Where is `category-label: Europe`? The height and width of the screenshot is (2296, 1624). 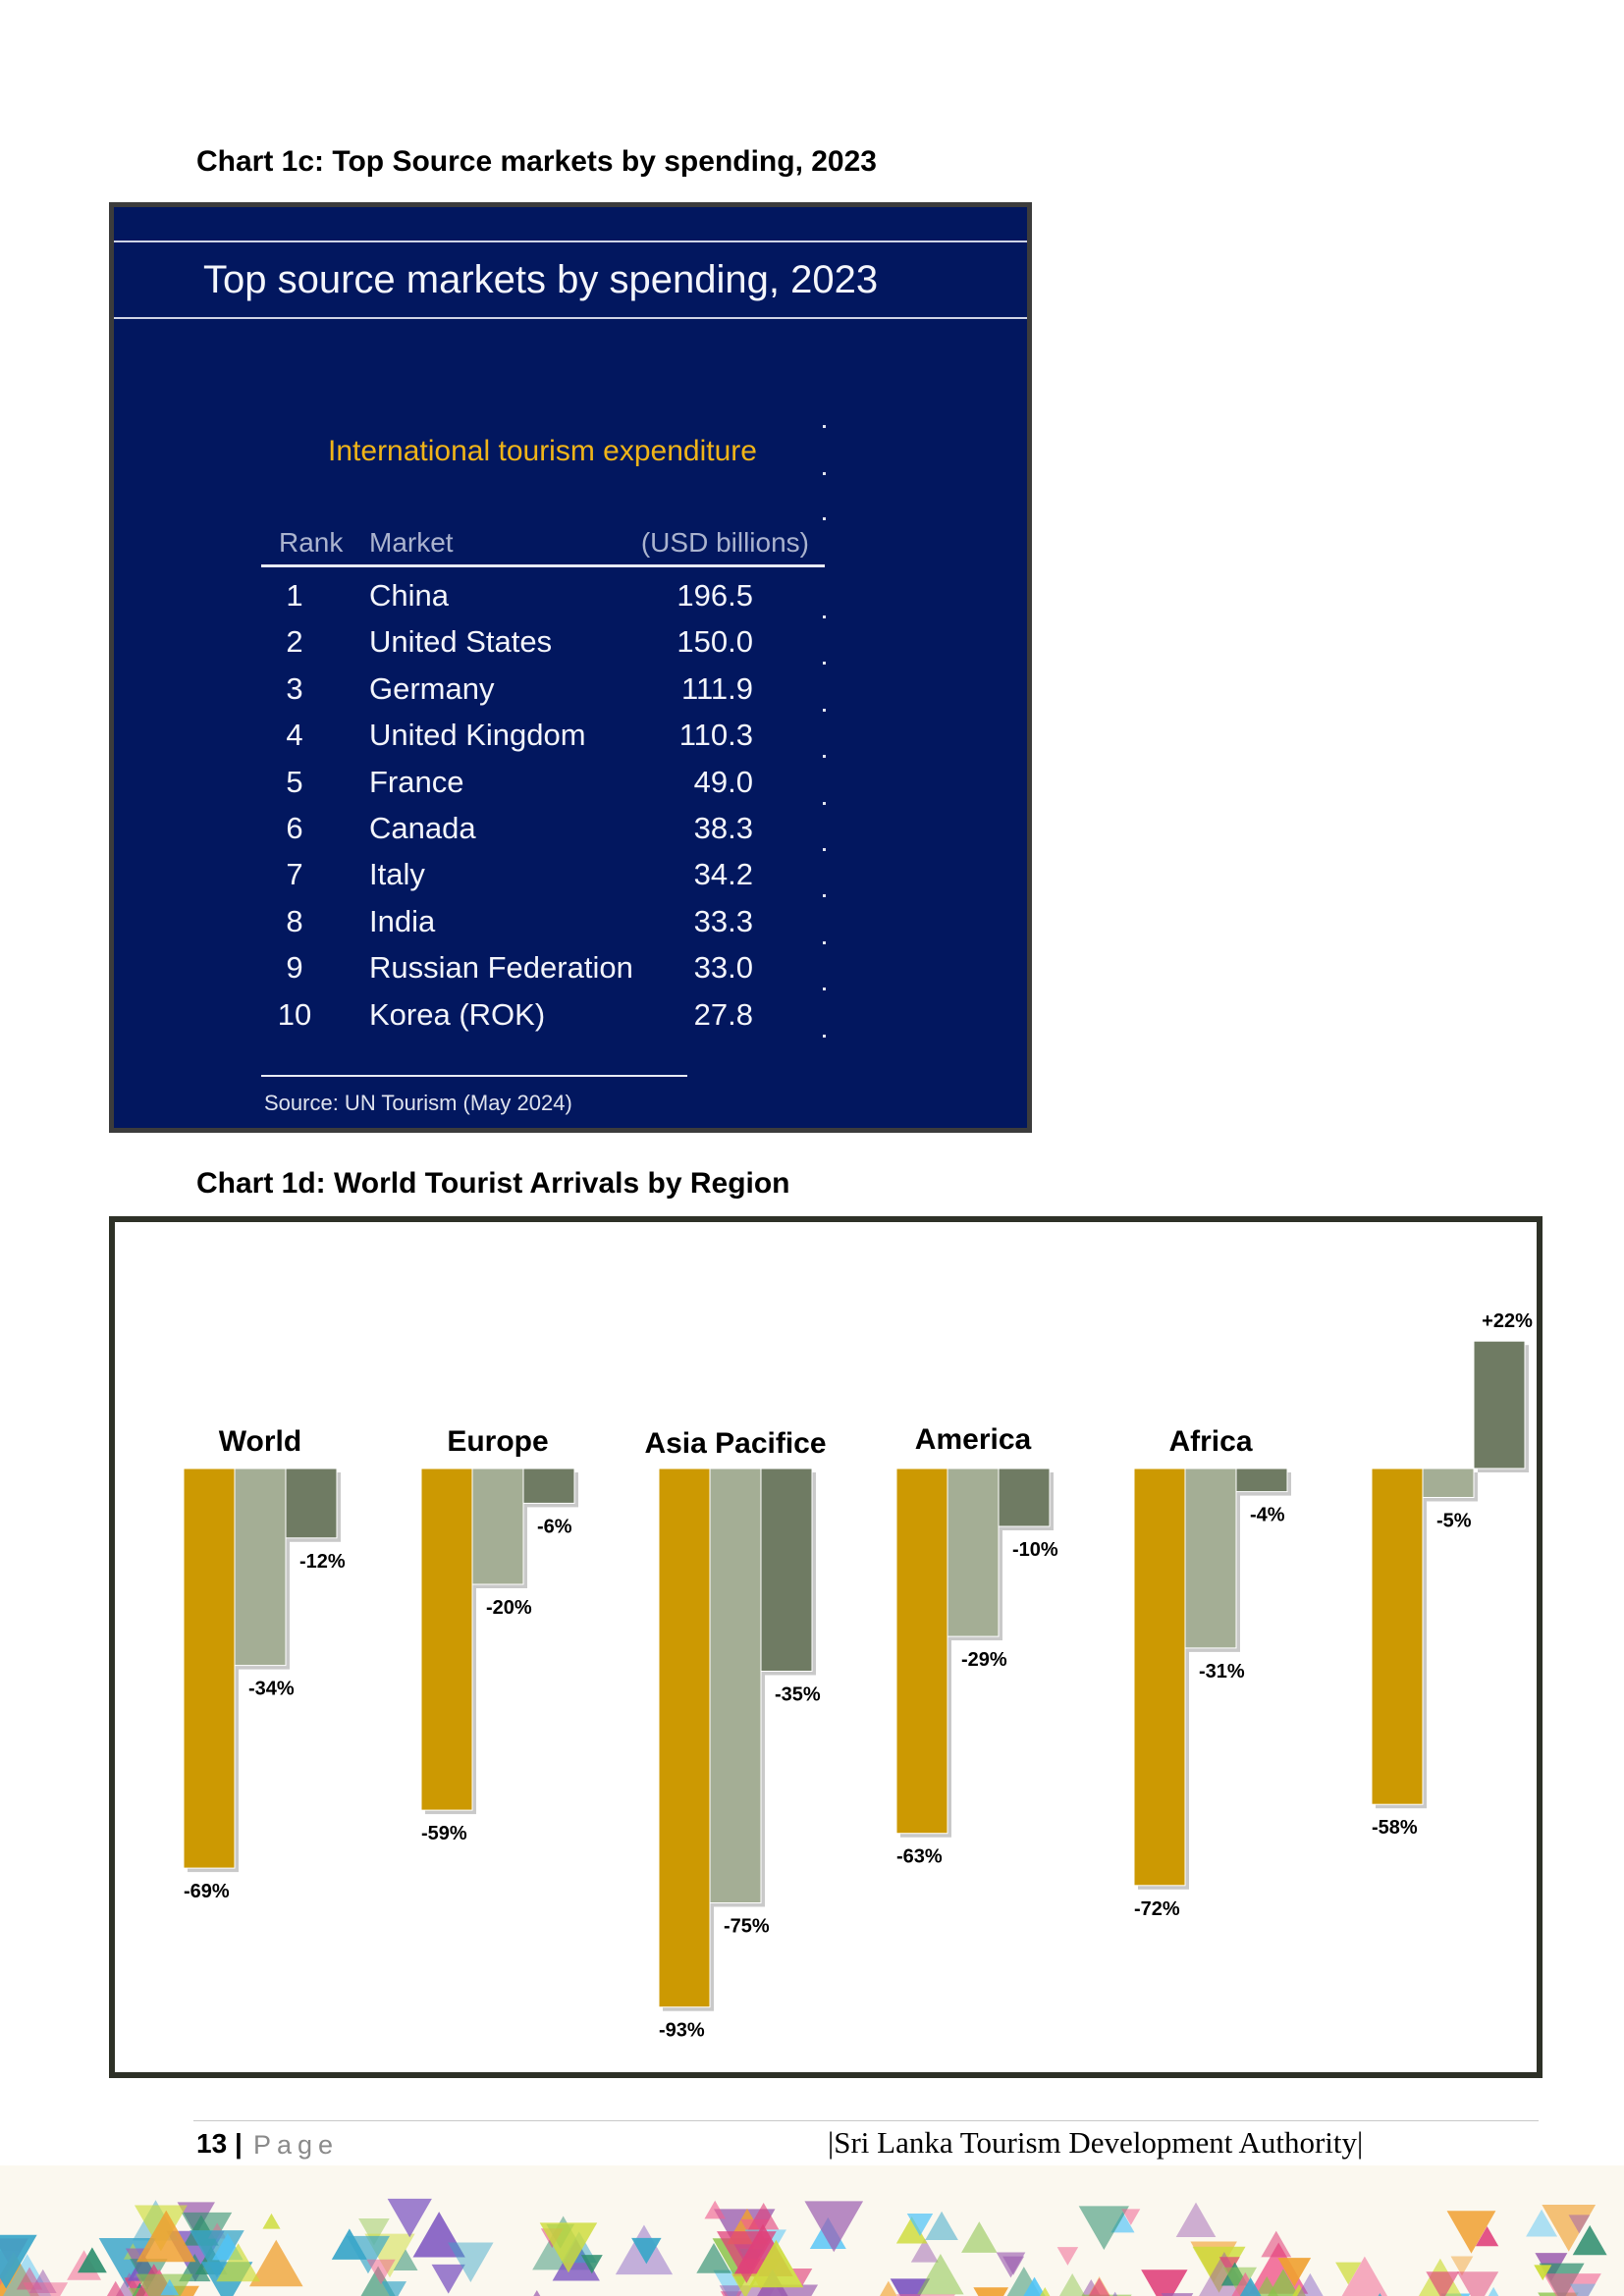
category-label: Europe is located at coordinates (497, 1441).